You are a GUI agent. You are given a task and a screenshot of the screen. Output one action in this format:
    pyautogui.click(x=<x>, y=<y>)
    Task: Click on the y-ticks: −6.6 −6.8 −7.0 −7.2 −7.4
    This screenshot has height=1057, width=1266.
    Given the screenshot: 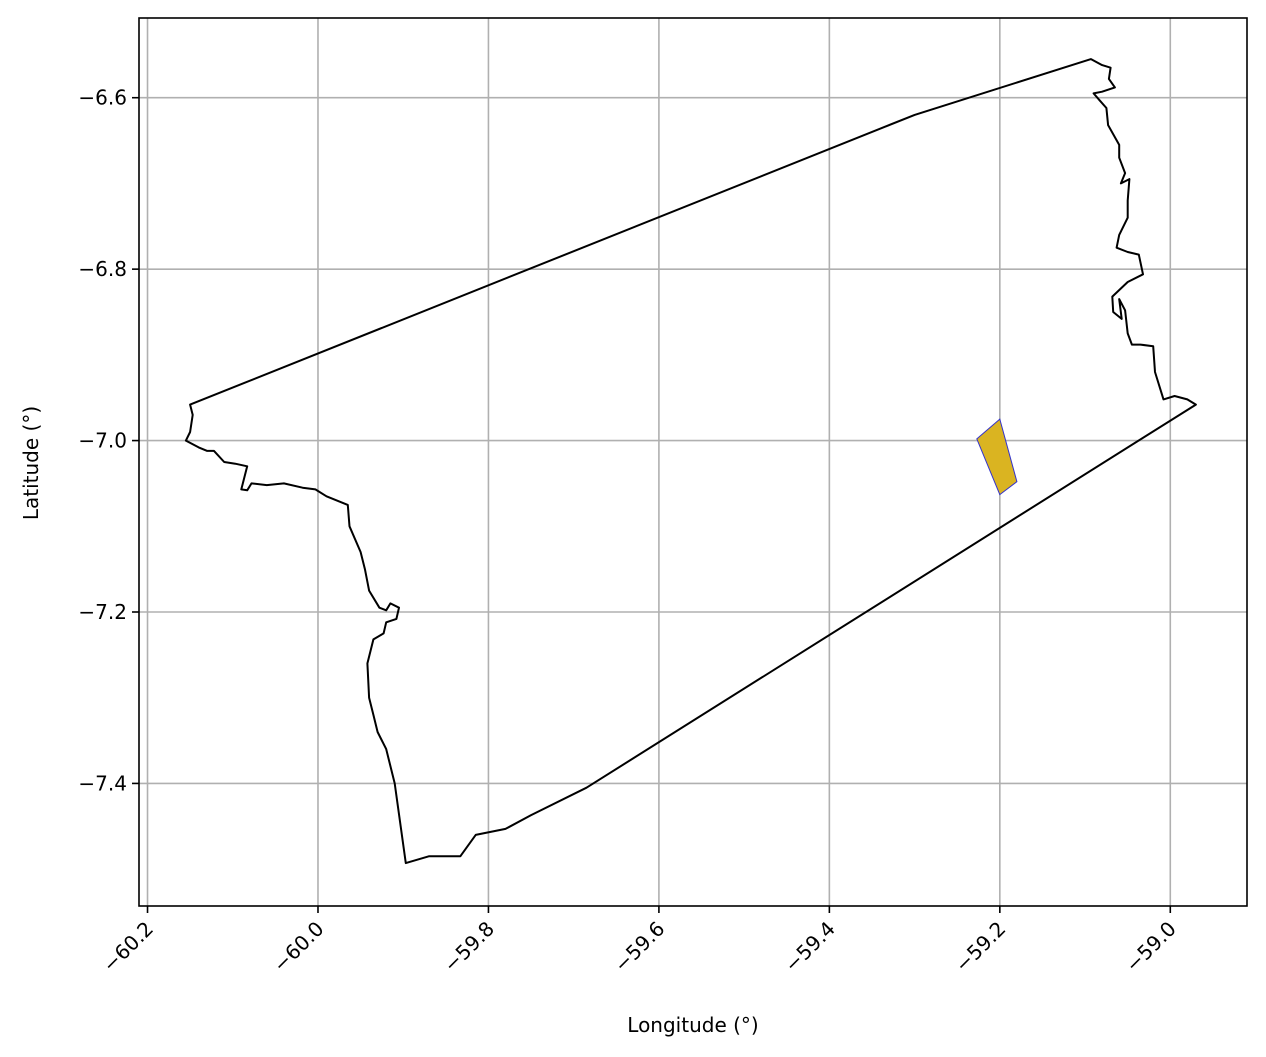 What is the action you would take?
    pyautogui.click(x=108, y=440)
    